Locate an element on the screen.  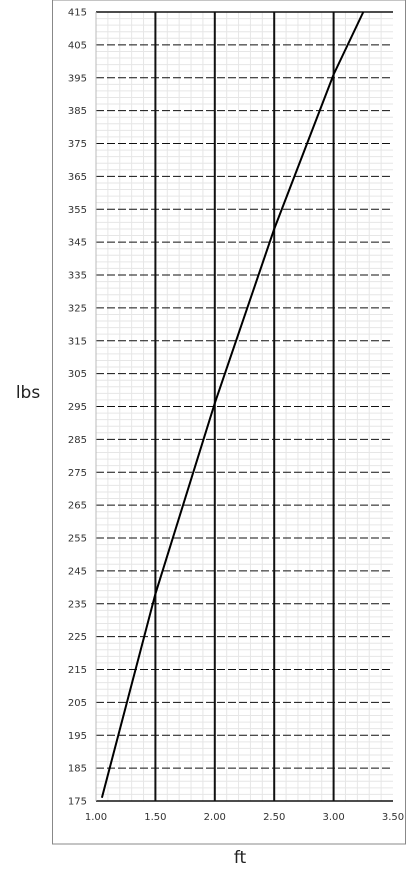
x-tick-labels: 1.00 1.50 2.00 2.50 3.00 3.50 is located at coordinates (244, 817).